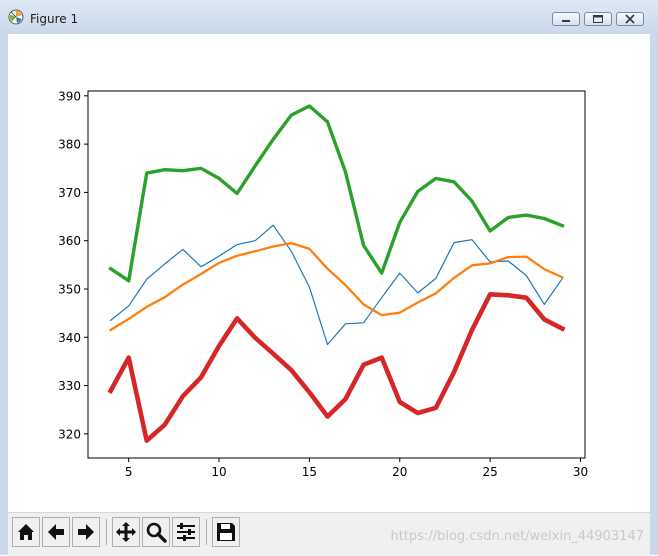 This screenshot has height=556, width=658. I want to click on matplotlib-app-icon, so click(16, 17).